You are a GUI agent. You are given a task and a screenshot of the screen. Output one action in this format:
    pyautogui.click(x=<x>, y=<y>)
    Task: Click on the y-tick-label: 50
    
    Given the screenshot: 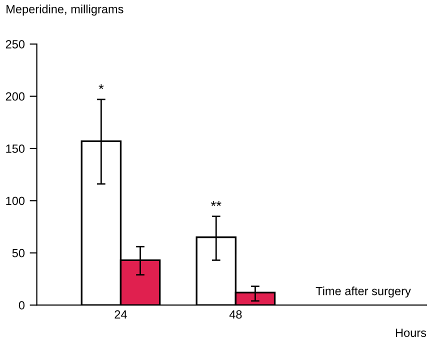 What is the action you would take?
    pyautogui.click(x=18, y=253)
    